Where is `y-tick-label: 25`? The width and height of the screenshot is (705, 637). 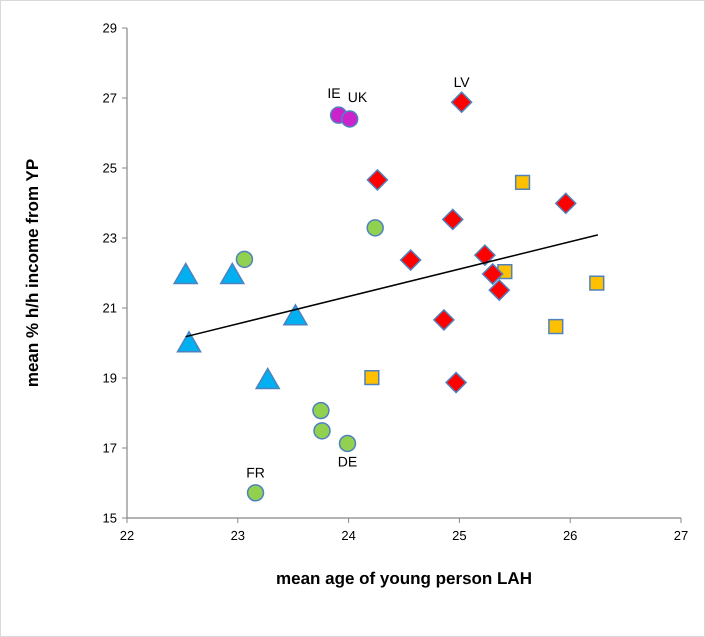
y-tick-label: 25 is located at coordinates (109, 168).